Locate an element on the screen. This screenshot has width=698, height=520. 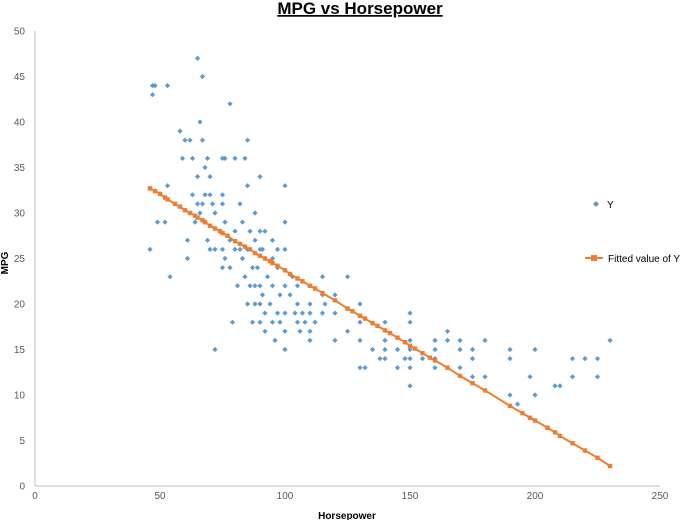
y-tick-label: 25 is located at coordinates (20, 259).